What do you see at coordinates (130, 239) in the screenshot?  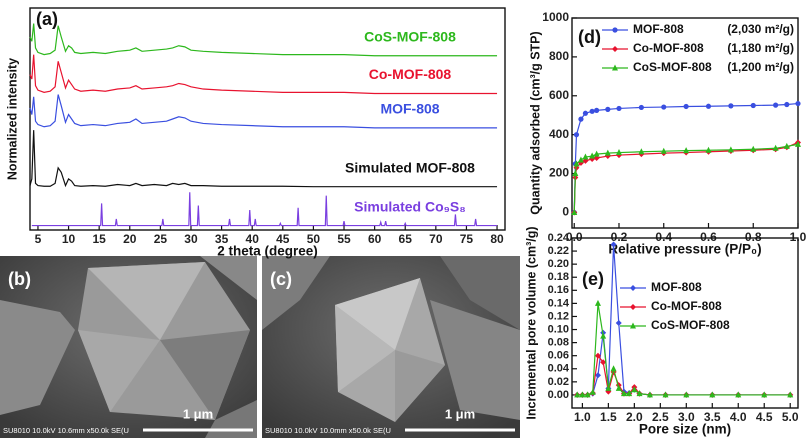 I see `x-tick-label: 20` at bounding box center [130, 239].